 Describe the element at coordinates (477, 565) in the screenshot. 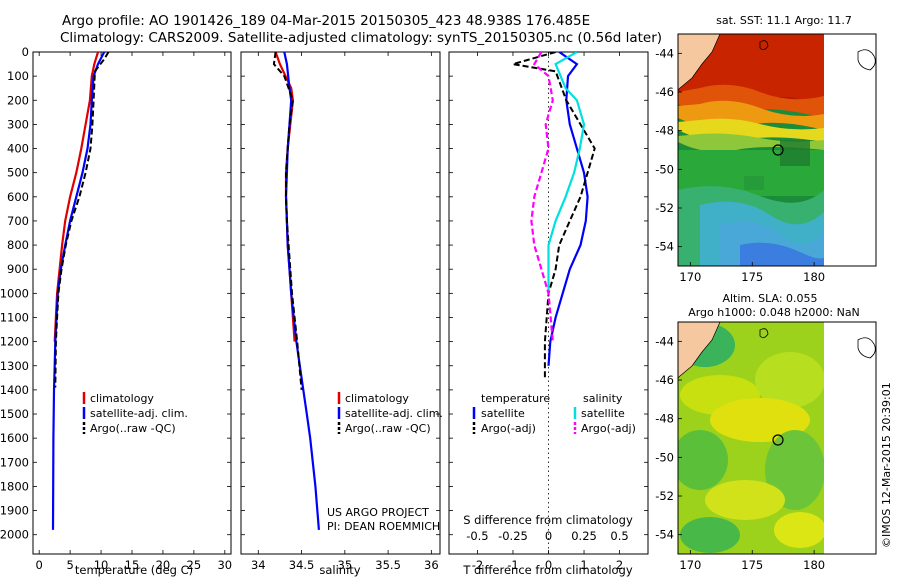

I see `x-tick-label: -2` at that location.